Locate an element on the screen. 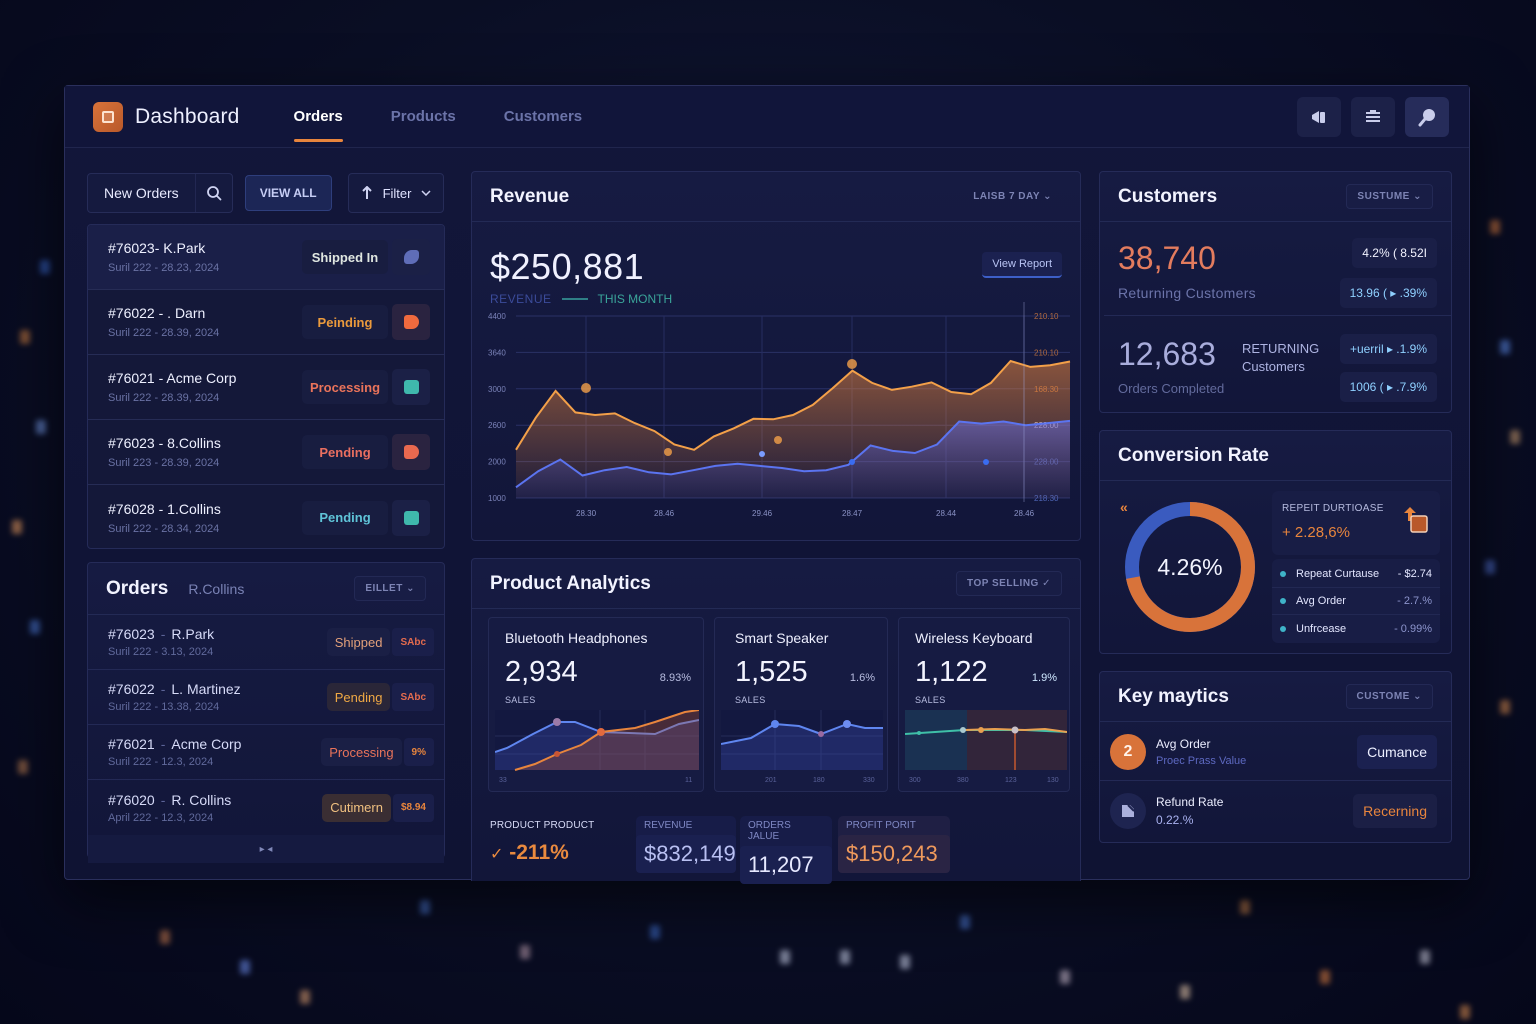  recerning-button: Recerning is located at coordinates (1395, 811).